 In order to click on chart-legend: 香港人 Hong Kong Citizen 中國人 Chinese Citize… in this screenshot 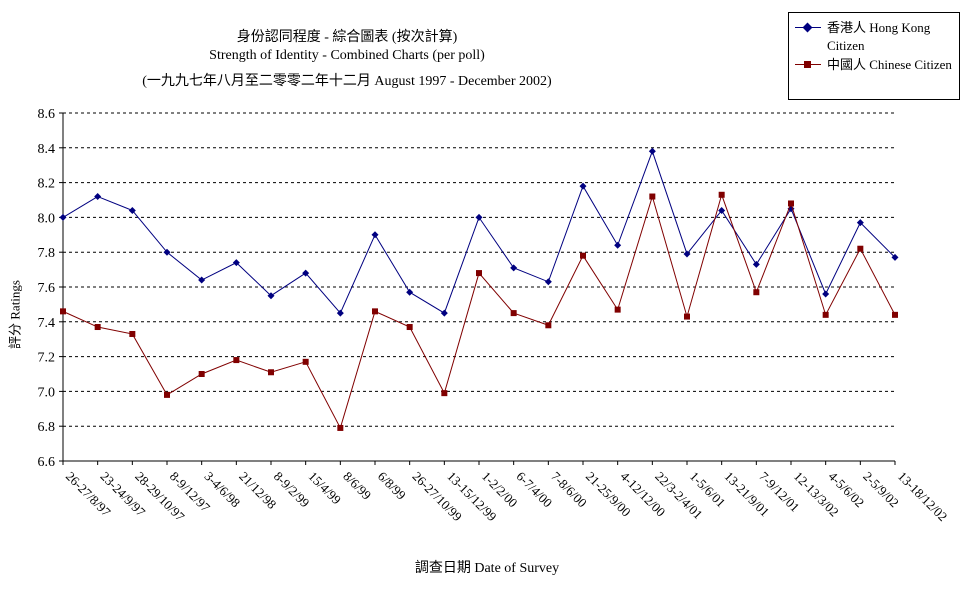, I will do `click(874, 56)`.